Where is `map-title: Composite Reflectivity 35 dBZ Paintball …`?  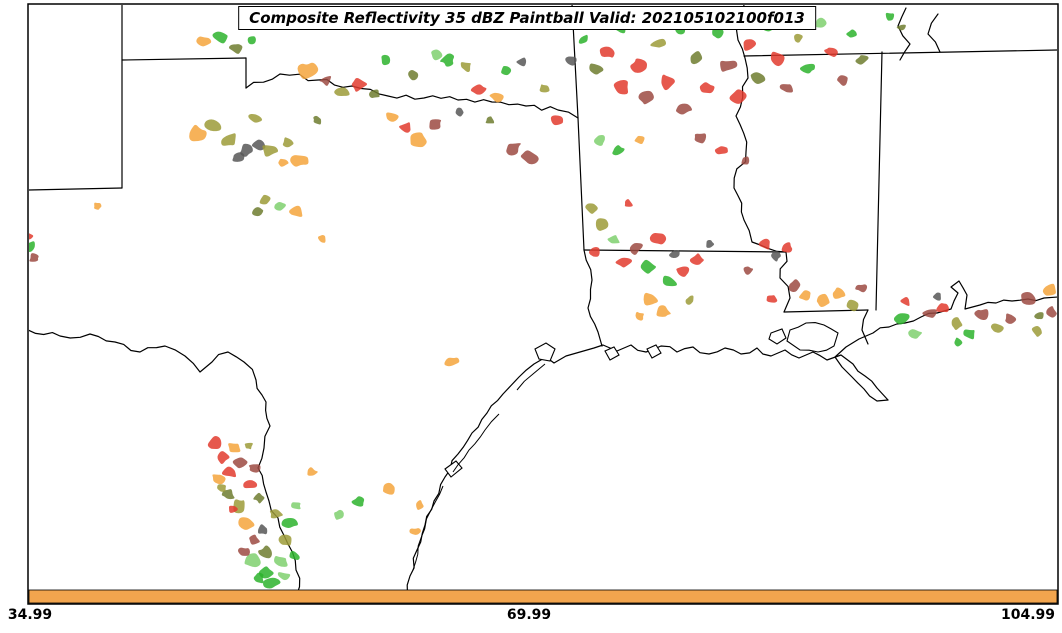
map-title: Composite Reflectivity 35 dBZ Paintball … is located at coordinates (527, 18).